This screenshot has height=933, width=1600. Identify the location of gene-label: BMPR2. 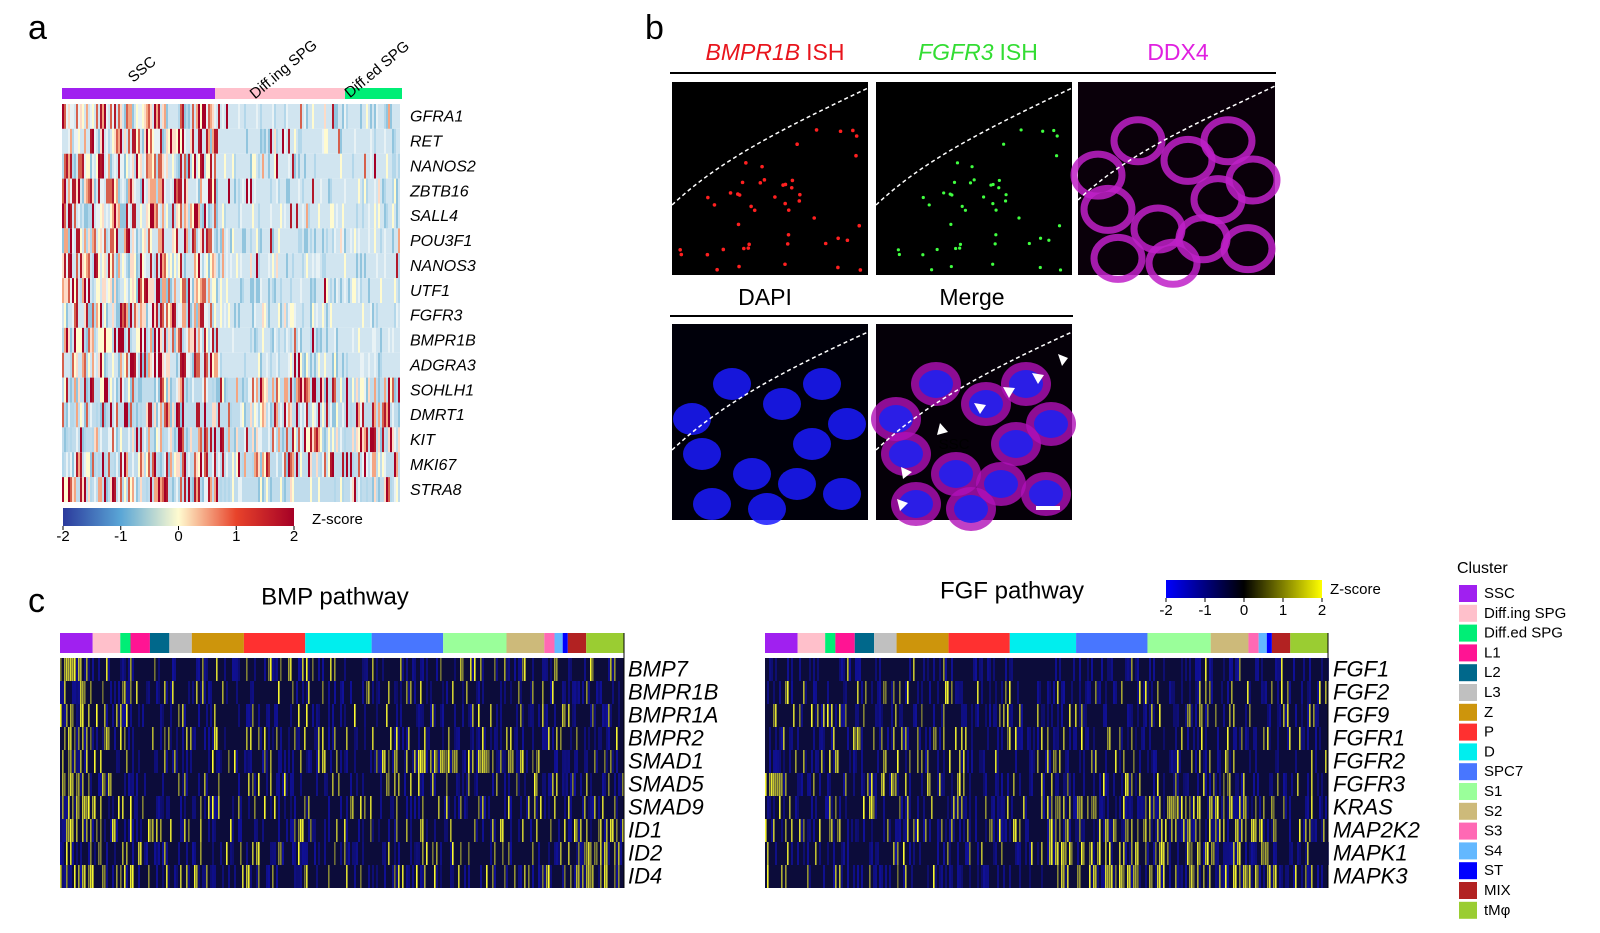
(666, 737).